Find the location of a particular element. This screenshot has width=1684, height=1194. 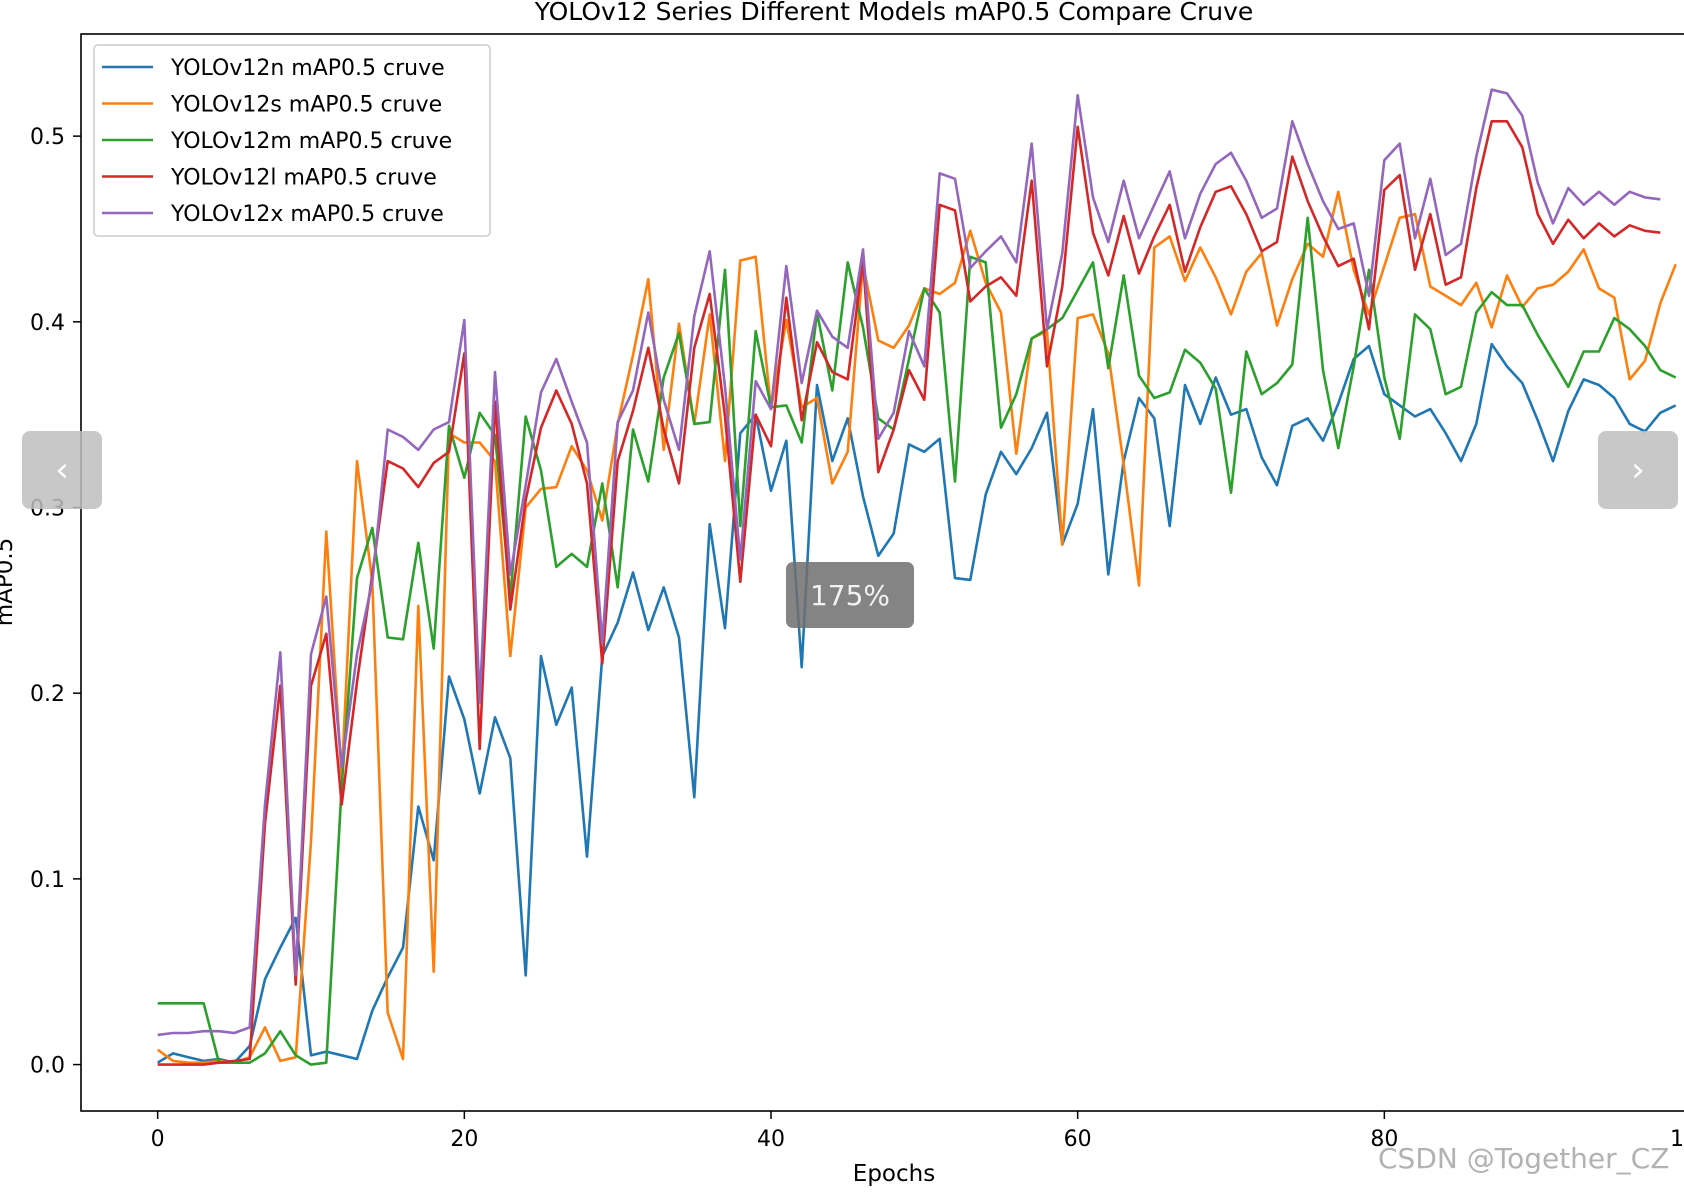

x-tick-label-1: 20 is located at coordinates (464, 1139).